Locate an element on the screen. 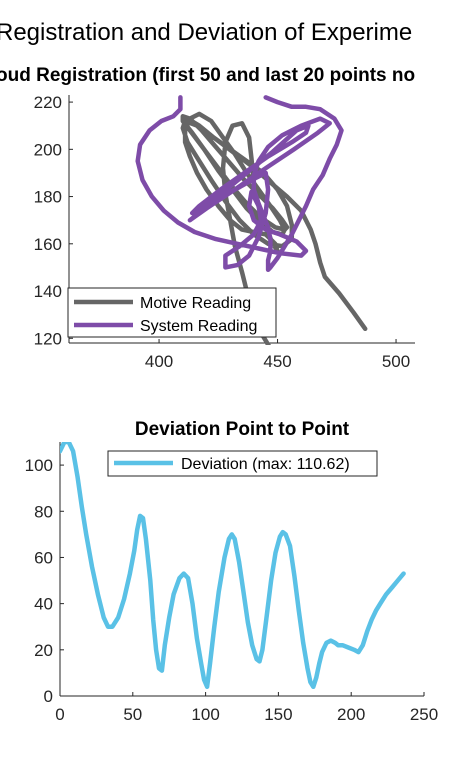 Image resolution: width=469 pixels, height=781 pixels. y-tick-label: 220 is located at coordinates (48, 102).